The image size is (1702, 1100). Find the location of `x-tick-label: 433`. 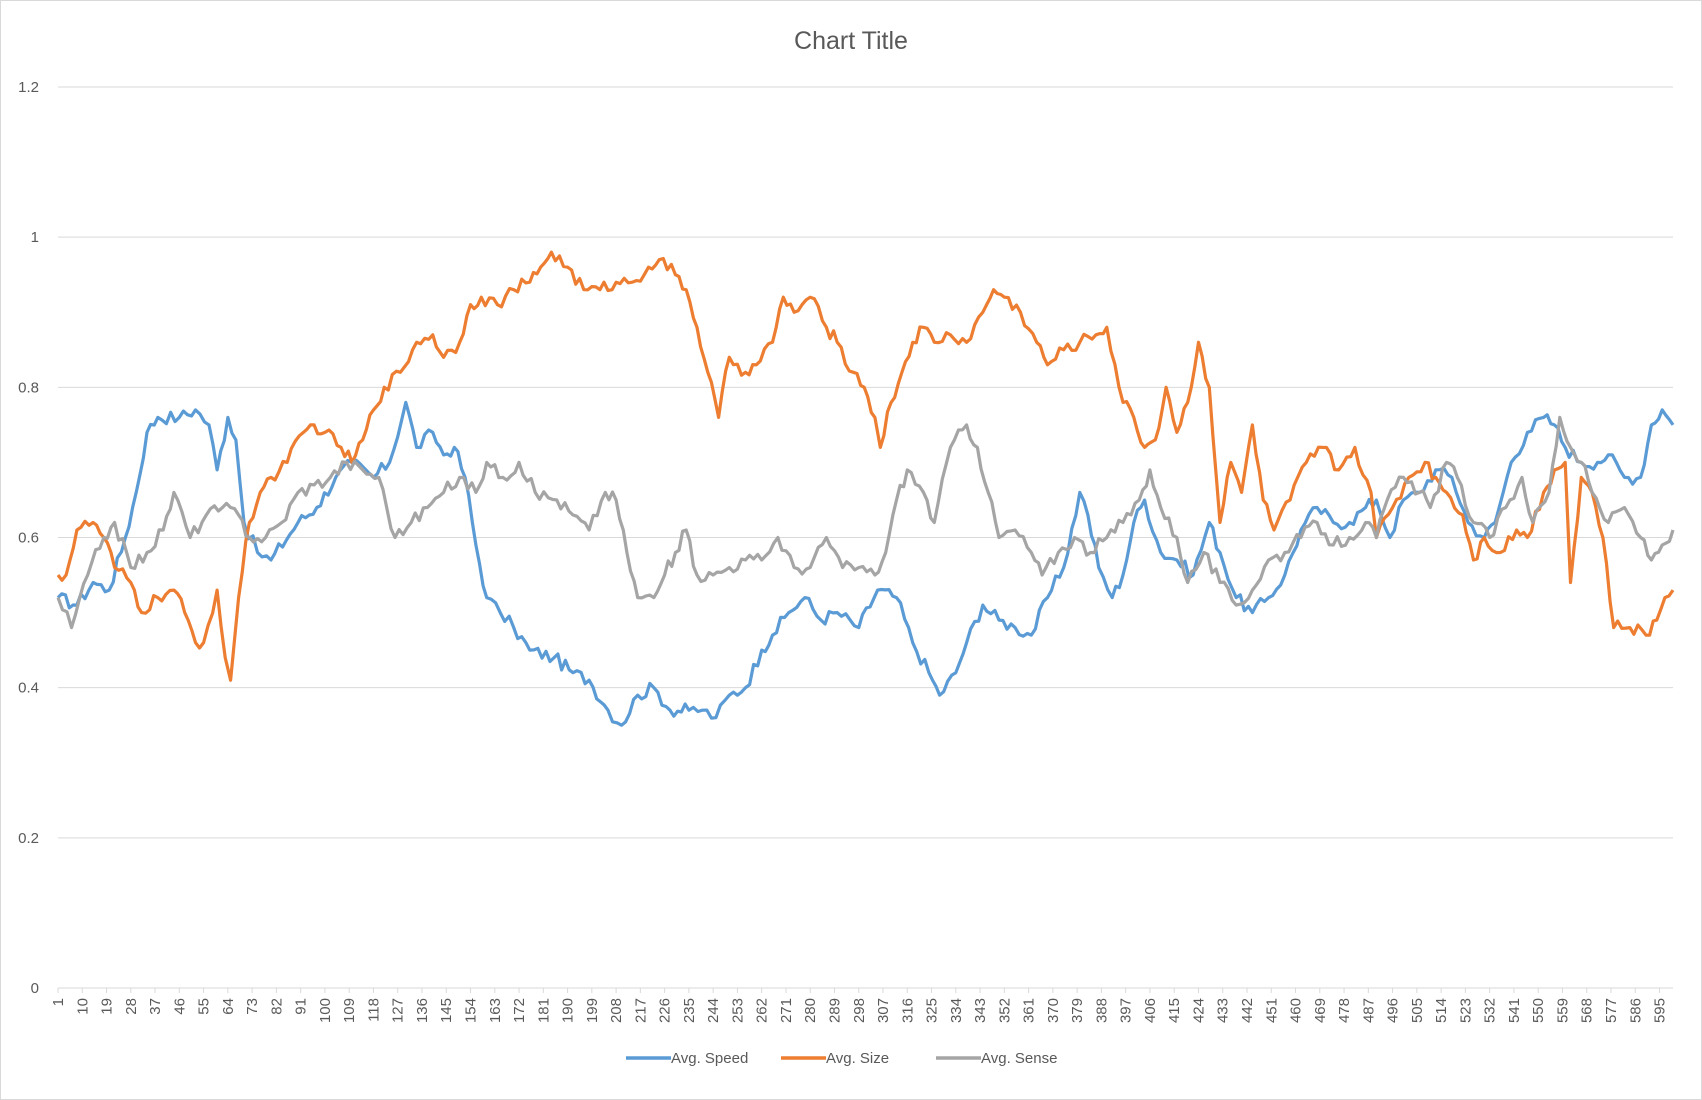

x-tick-label: 433 is located at coordinates (1223, 1010).